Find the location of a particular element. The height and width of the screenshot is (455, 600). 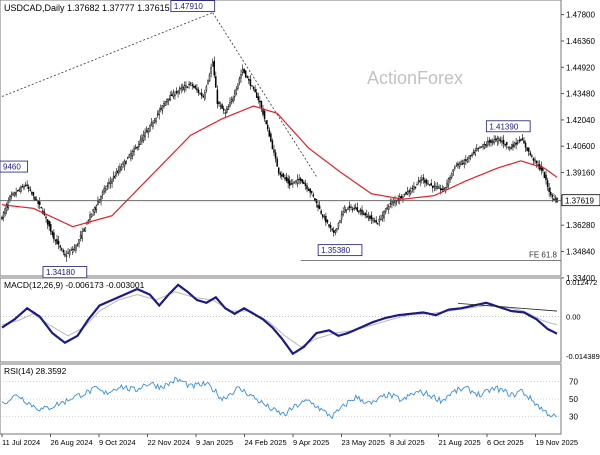

macd-line is located at coordinates (279, 319).